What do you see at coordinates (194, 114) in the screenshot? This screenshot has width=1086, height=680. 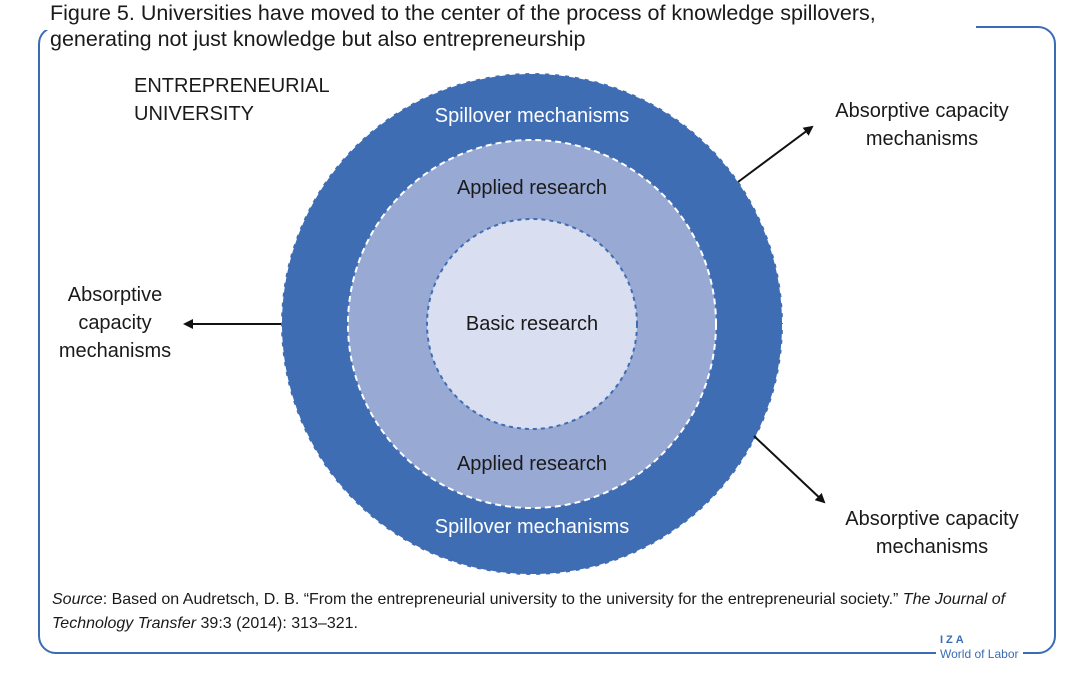 I see `corner-label-line-2: UNIVERSITY` at bounding box center [194, 114].